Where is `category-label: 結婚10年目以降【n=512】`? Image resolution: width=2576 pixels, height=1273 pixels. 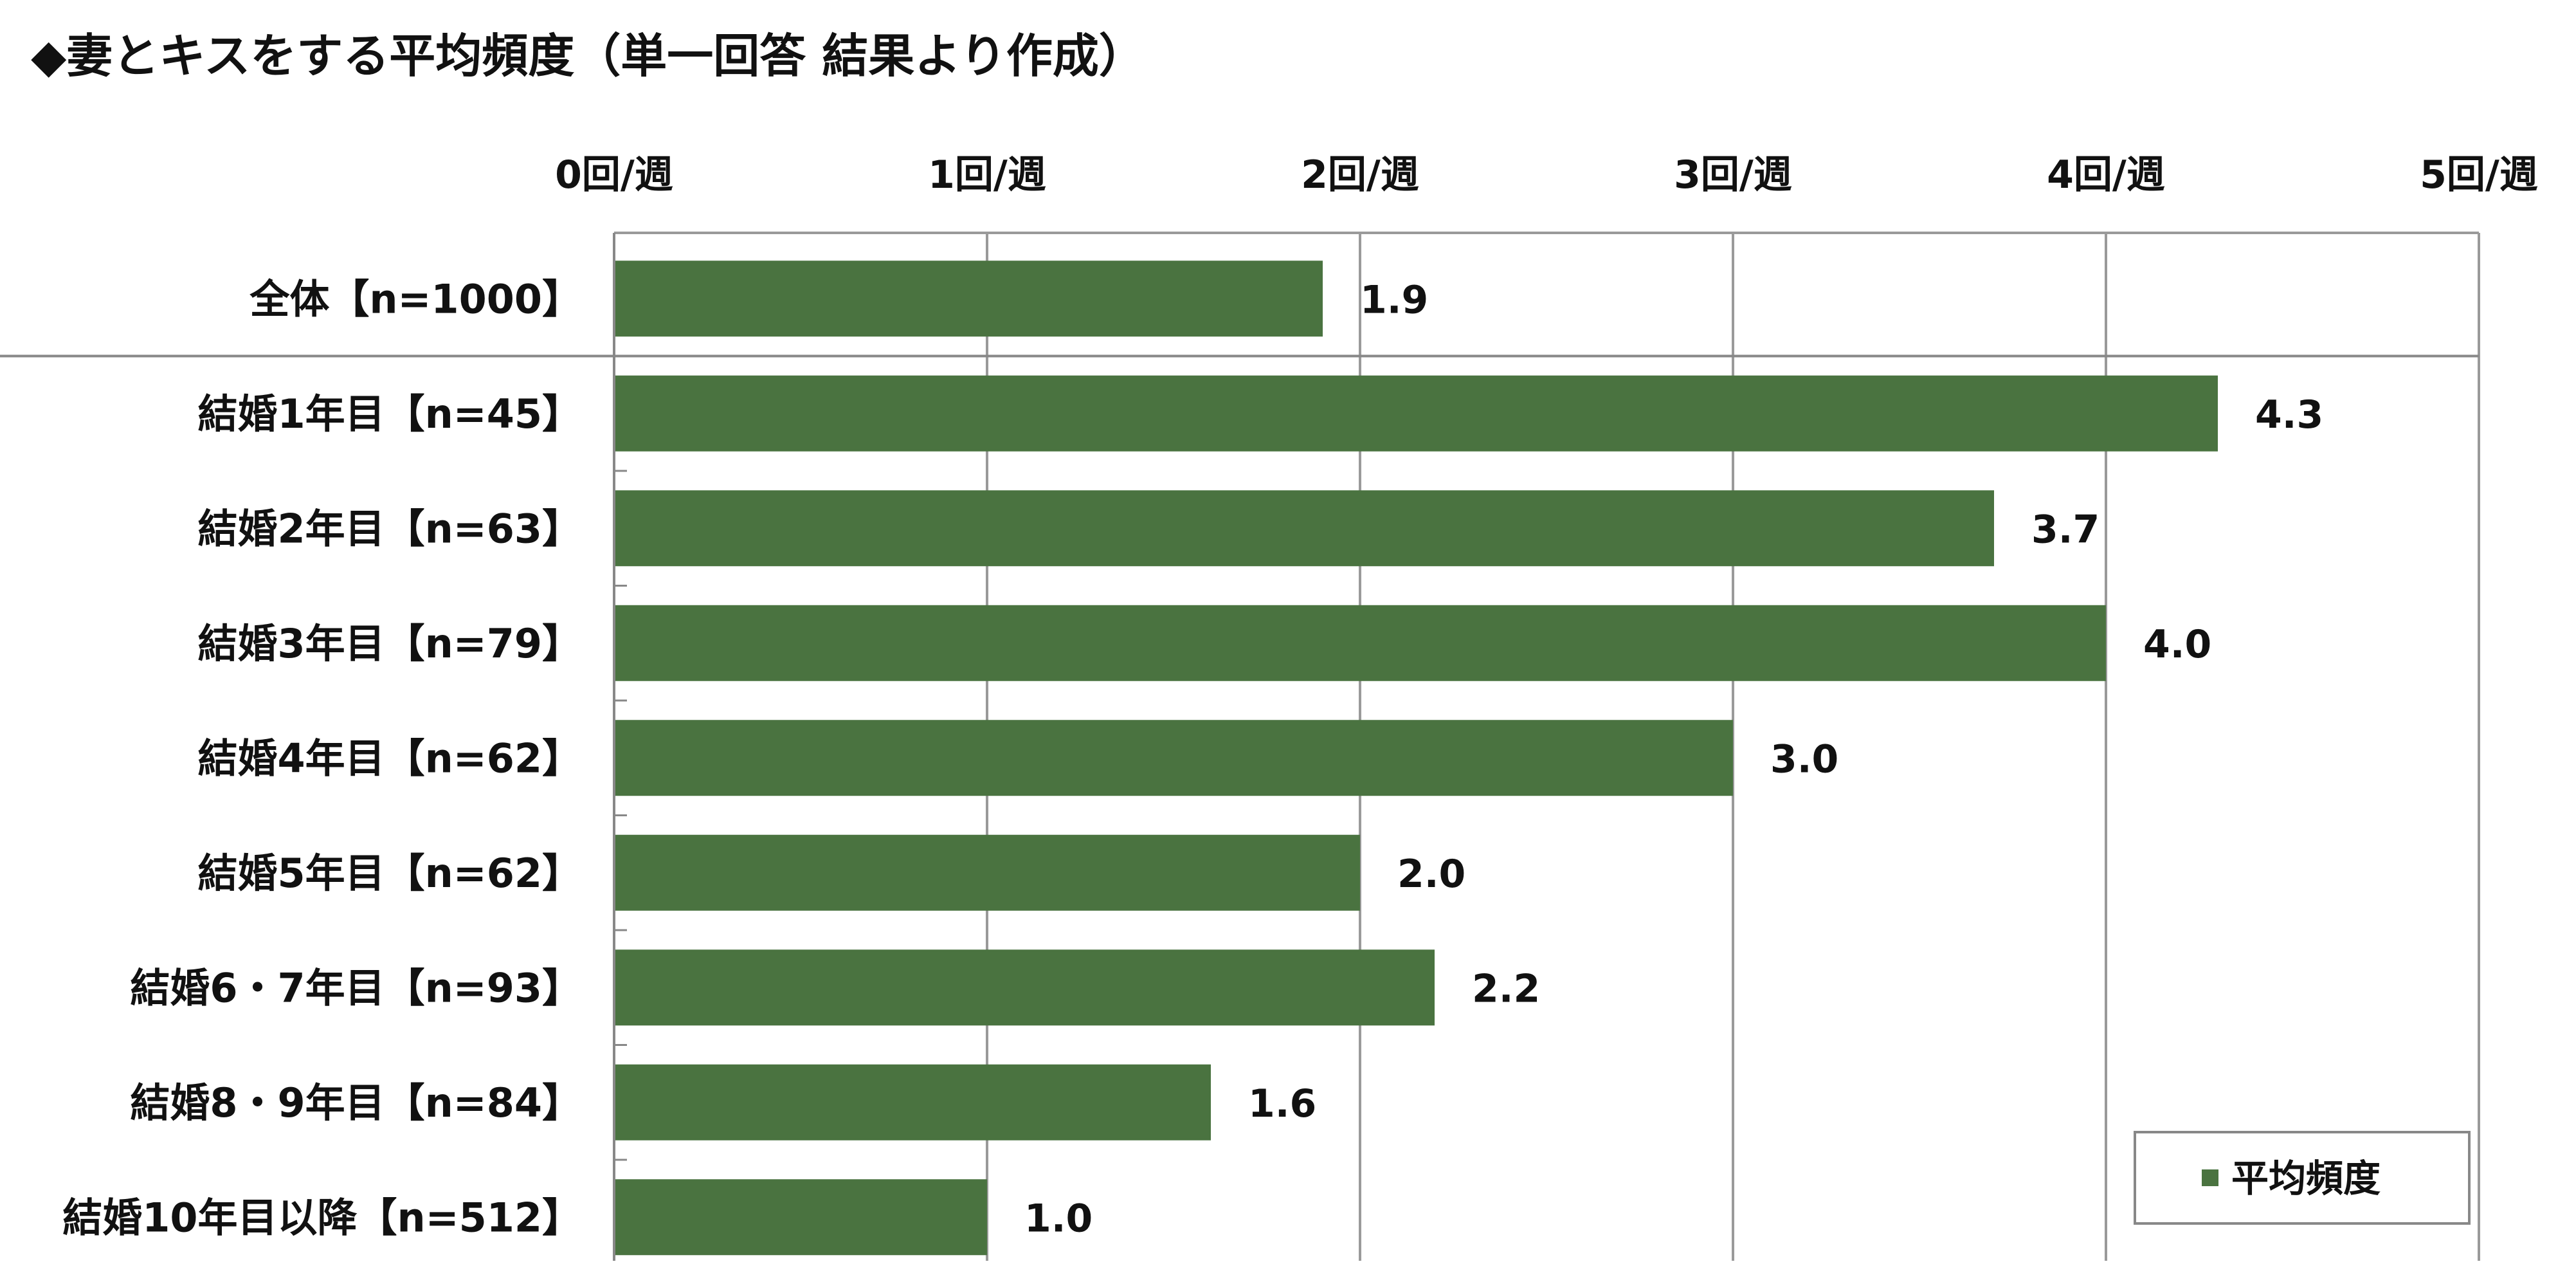 category-label: 結婚10年目以降【n=512】 is located at coordinates (322, 1217).